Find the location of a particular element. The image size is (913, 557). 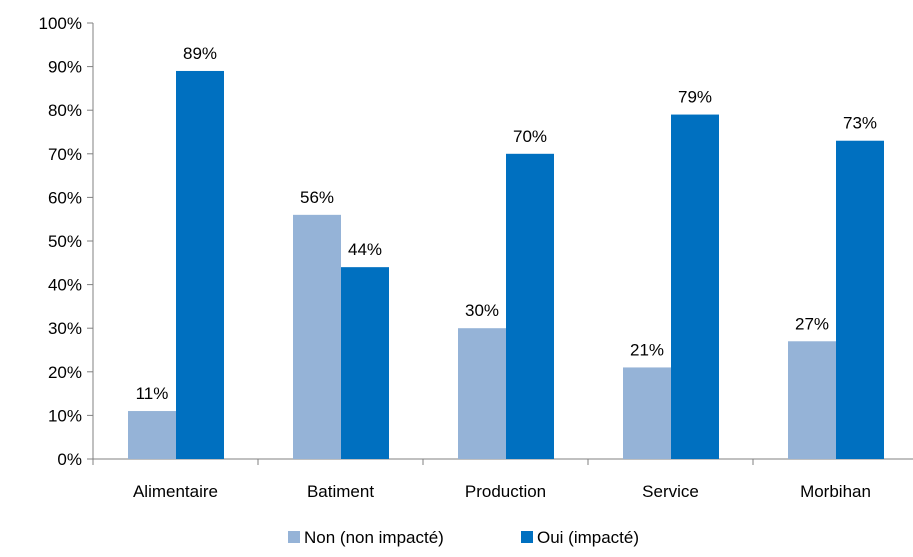

y-tick-label: 50% is located at coordinates (65, 241).